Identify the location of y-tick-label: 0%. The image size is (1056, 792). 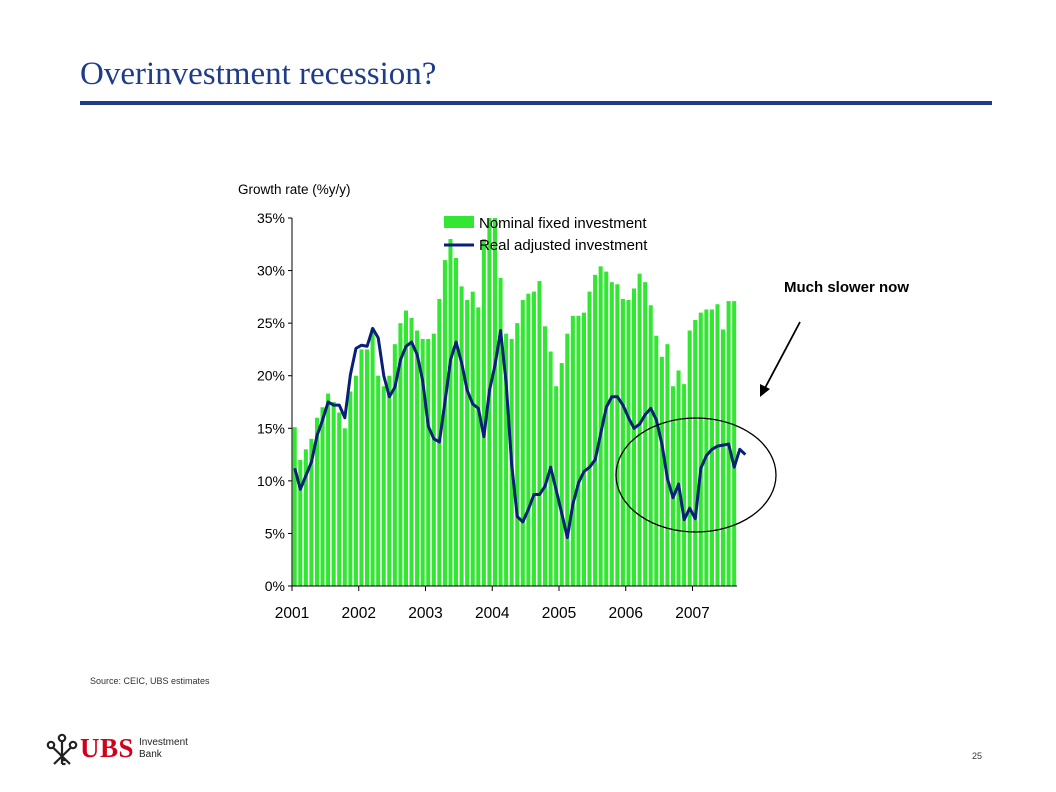
(275, 586).